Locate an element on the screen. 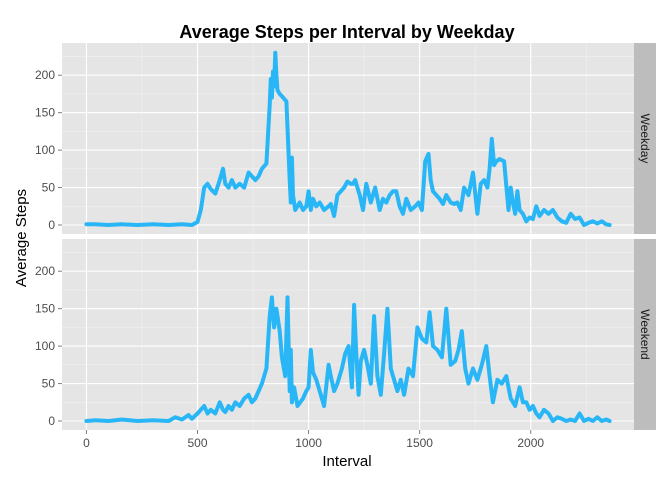 The image size is (672, 480). facet-strip-label: Weekend is located at coordinates (645, 334).